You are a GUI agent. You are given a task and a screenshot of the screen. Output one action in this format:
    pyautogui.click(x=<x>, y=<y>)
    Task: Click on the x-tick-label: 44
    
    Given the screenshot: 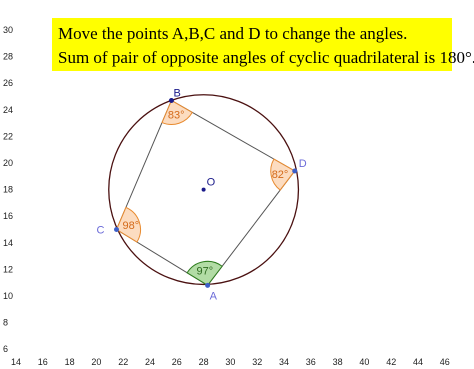 What is the action you would take?
    pyautogui.click(x=418, y=362)
    